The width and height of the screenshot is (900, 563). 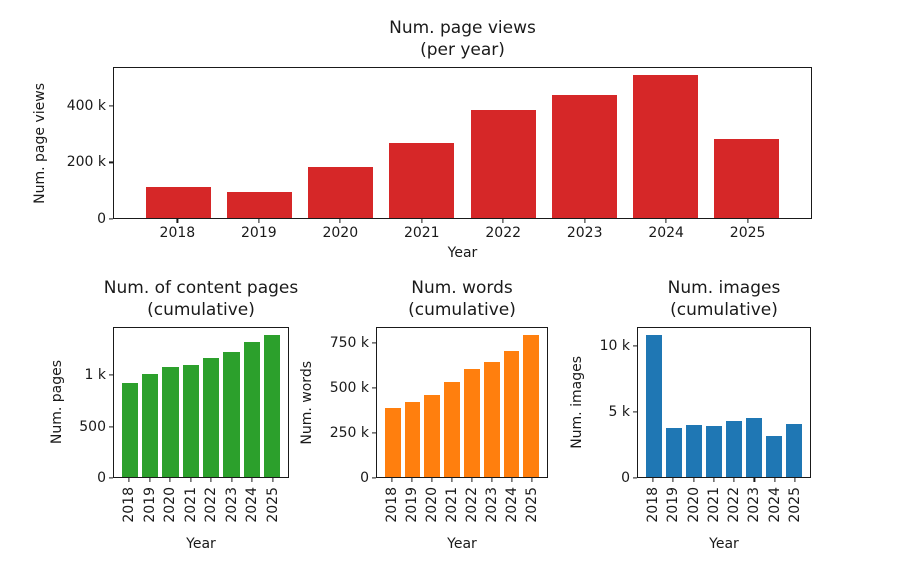 What do you see at coordinates (95, 375) in the screenshot?
I see `y-tick-label: 1 k` at bounding box center [95, 375].